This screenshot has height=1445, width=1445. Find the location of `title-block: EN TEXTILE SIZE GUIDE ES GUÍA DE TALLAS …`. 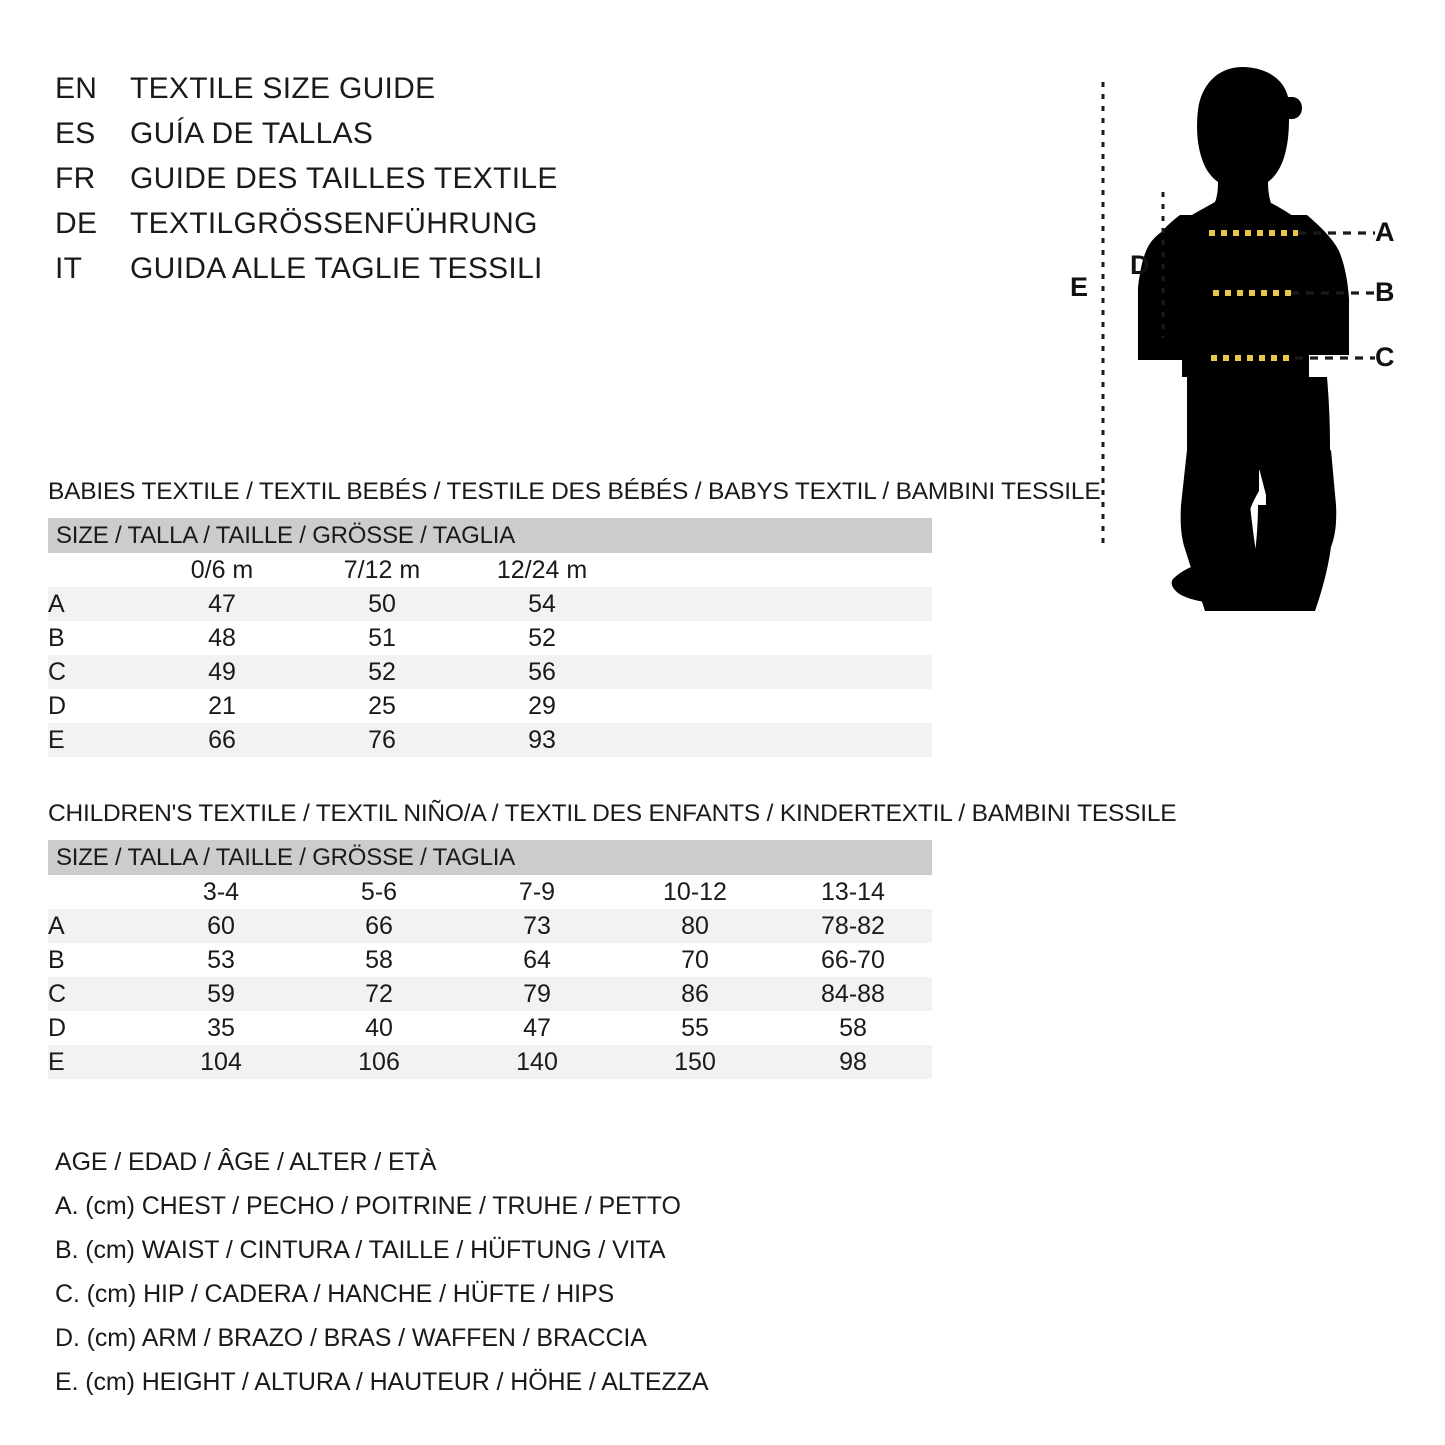

title-block: EN TEXTILE SIZE GUIDE ES GUÍA DE TALLAS … is located at coordinates (365, 184).